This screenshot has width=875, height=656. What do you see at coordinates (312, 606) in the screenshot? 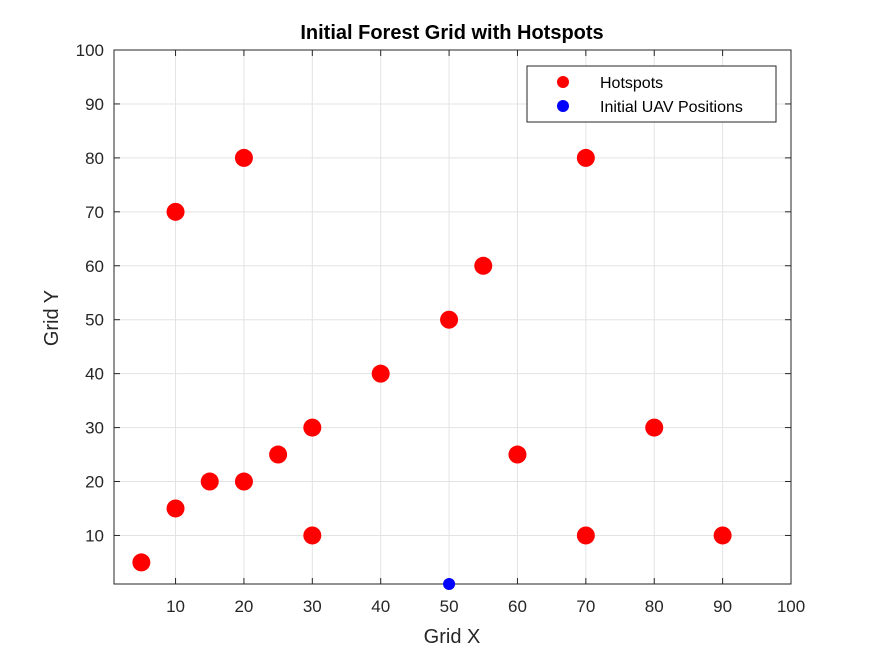
I see `x-tick-label: 30` at bounding box center [312, 606].